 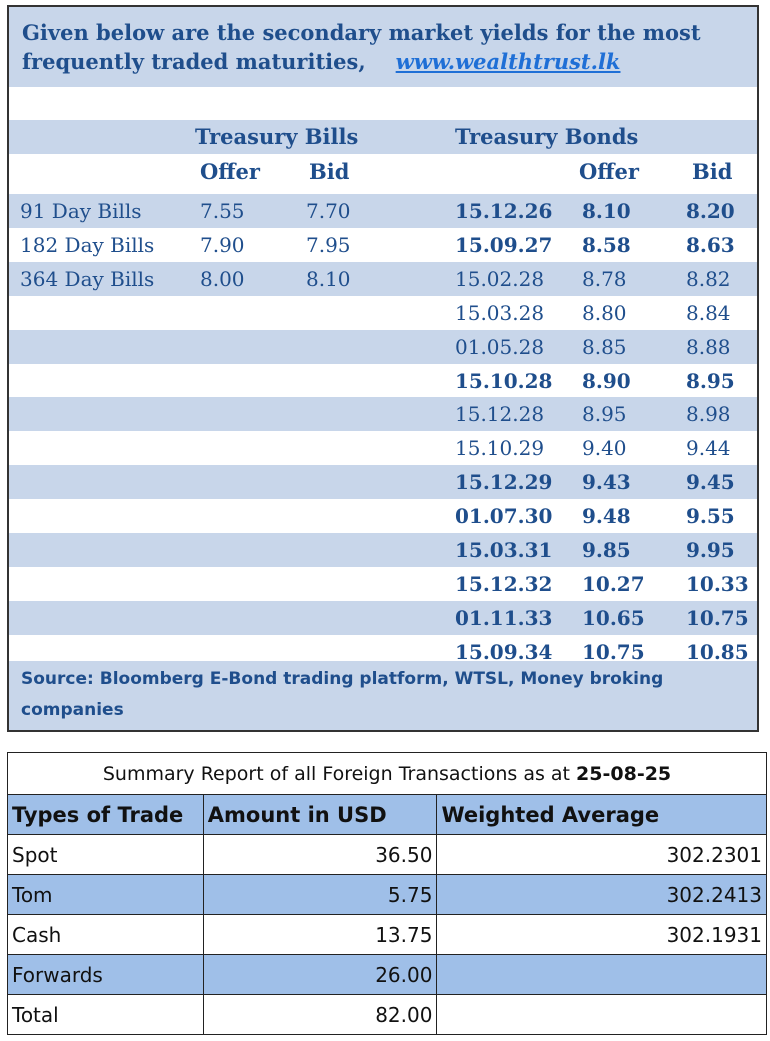 What do you see at coordinates (504, 211) in the screenshot?
I see `bond-maturity: 15.12.26` at bounding box center [504, 211].